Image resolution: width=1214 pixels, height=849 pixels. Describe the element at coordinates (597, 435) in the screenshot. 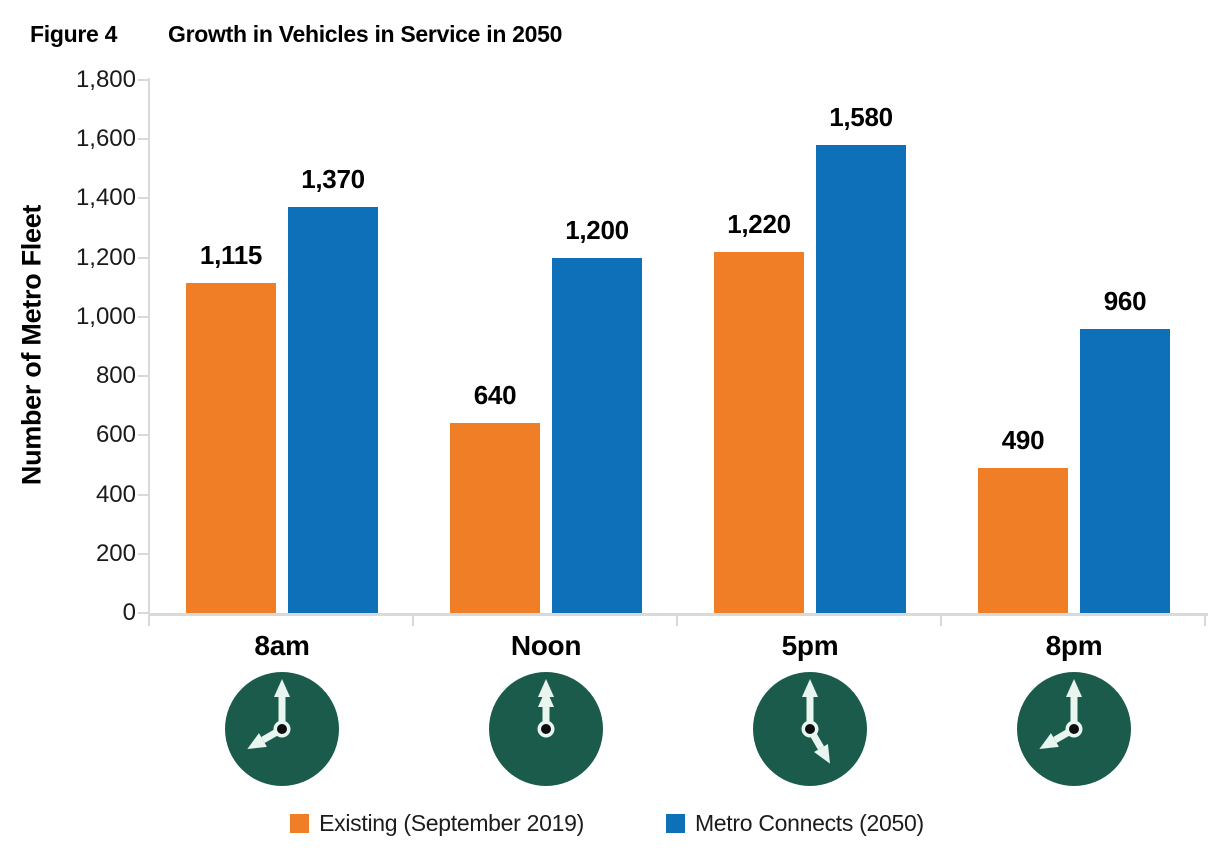

I see `bar-metro-connects-noon` at that location.